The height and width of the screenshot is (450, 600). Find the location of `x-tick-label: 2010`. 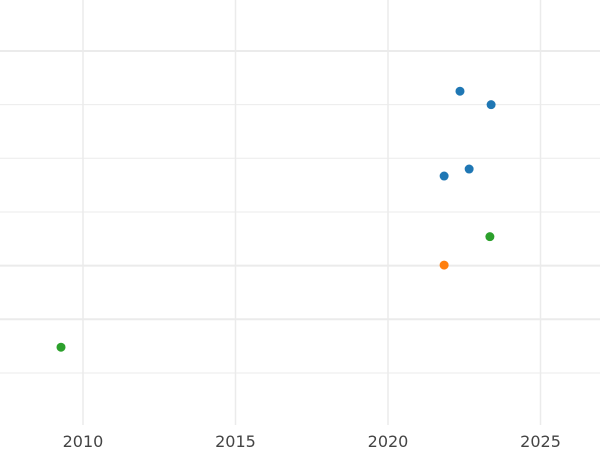

x-tick-label: 2010 is located at coordinates (83, 441).